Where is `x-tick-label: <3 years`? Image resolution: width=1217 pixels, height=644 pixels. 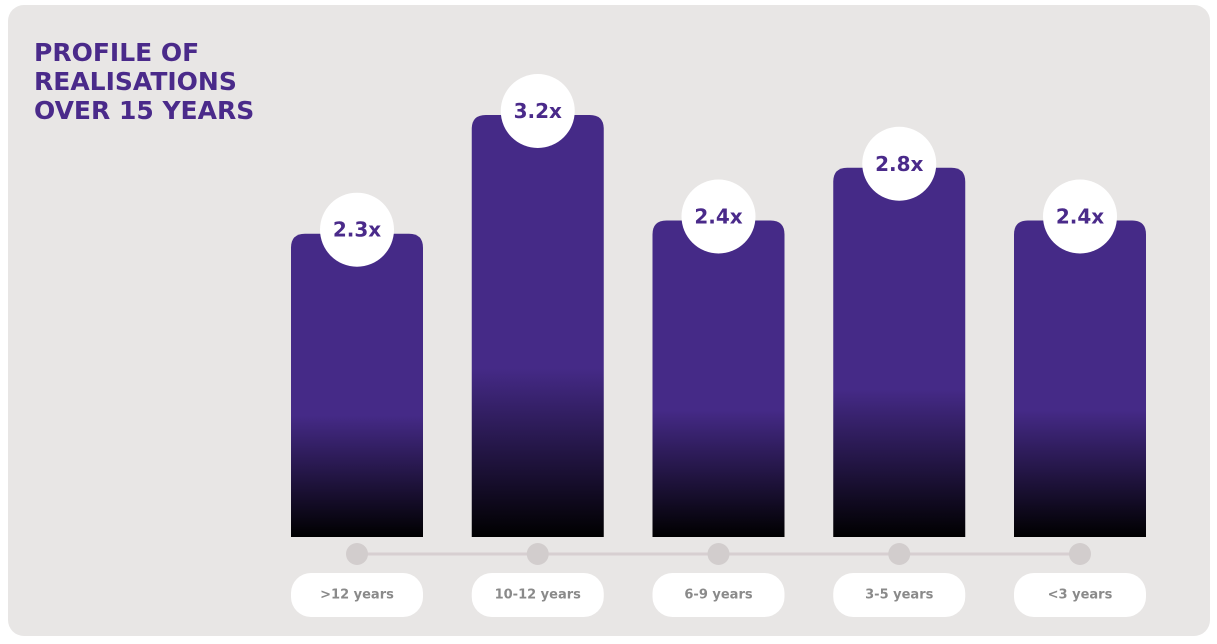 x-tick-label: <3 years is located at coordinates (1080, 595).